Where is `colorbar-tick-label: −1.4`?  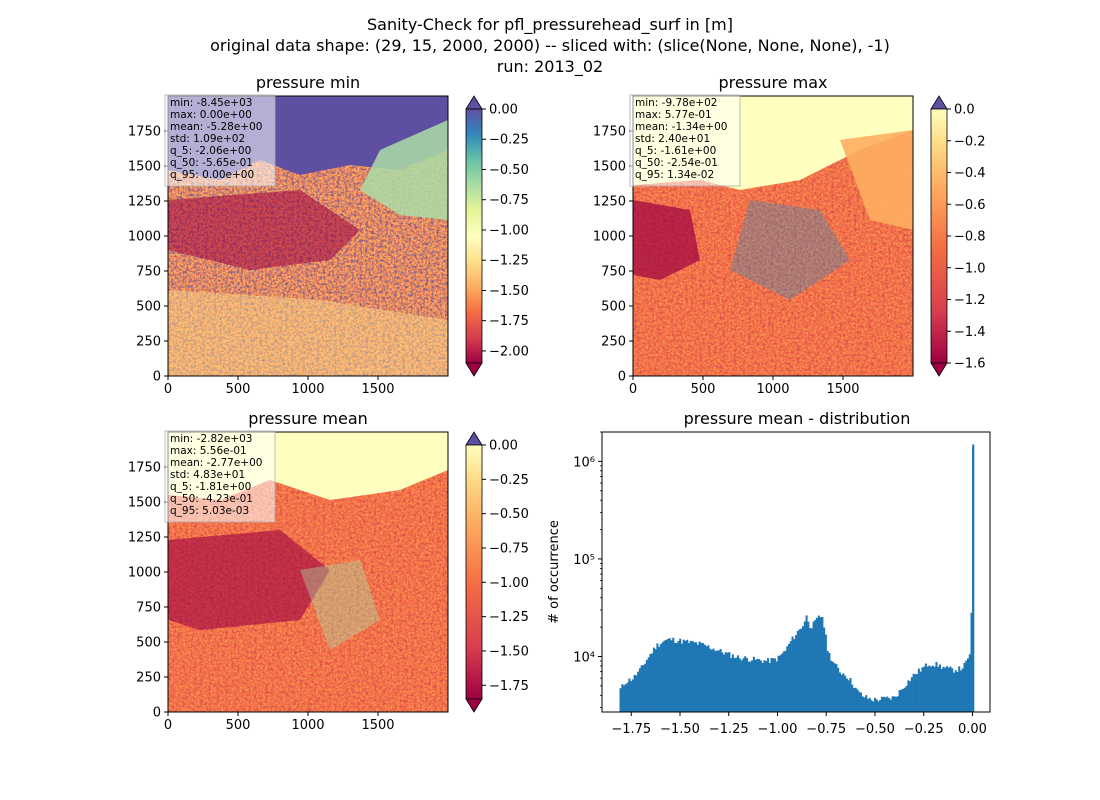
colorbar-tick-label: −1.4 is located at coordinates (970, 332).